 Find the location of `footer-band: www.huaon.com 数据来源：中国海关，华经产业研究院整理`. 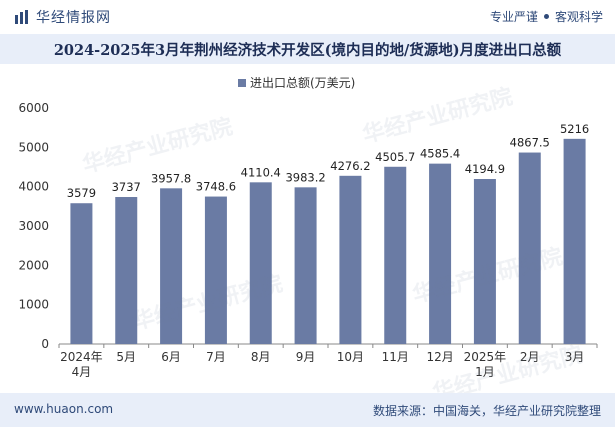

footer-band: www.huaon.com 数据来源：中国海关，华经产业研究院整理 is located at coordinates (307, 410).